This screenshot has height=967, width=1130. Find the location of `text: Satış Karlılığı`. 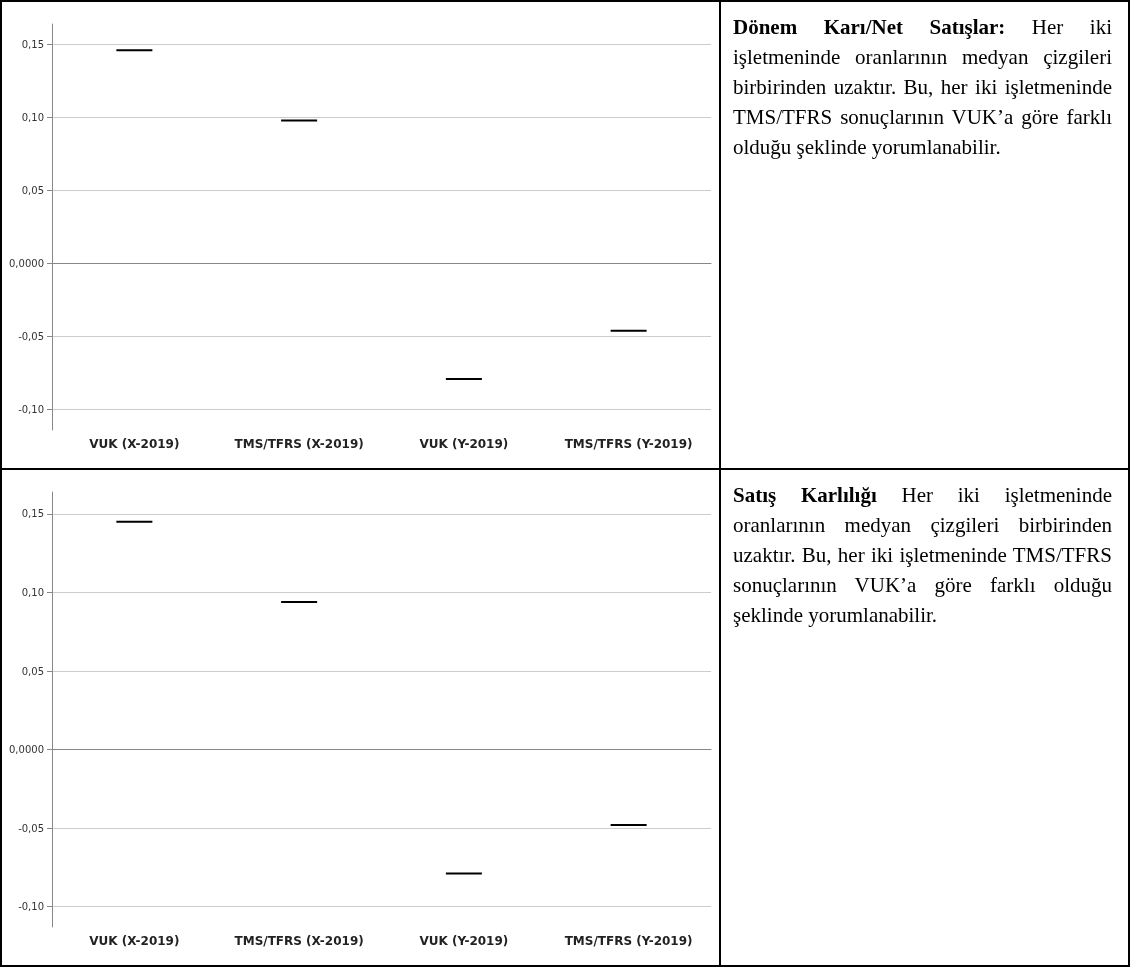

text: Satış Karlılığı is located at coordinates (805, 495).